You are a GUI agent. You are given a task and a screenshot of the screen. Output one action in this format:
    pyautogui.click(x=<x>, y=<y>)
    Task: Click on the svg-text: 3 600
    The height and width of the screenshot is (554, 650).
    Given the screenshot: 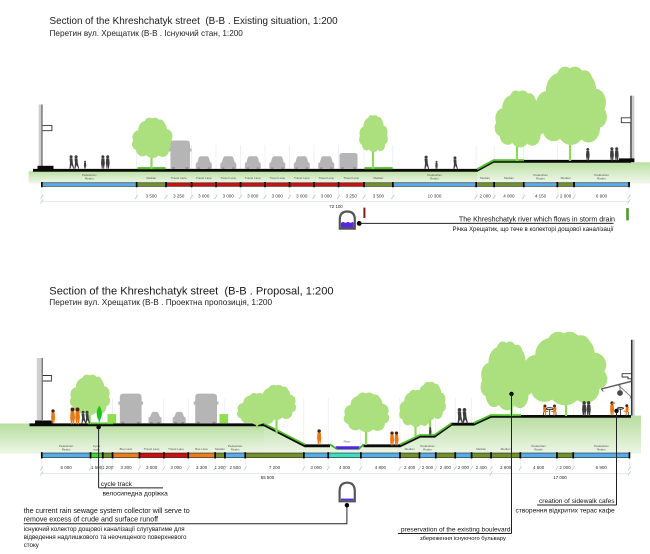 What is the action you would take?
    pyautogui.click(x=506, y=467)
    